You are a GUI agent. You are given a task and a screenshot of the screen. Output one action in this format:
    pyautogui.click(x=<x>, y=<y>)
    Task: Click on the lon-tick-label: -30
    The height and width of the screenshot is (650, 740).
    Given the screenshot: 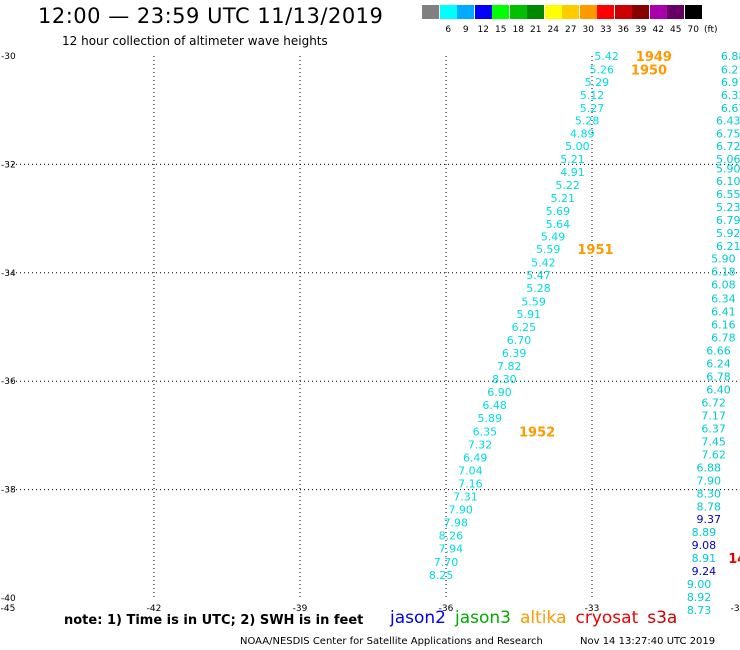 What is the action you would take?
    pyautogui.click(x=735, y=609)
    